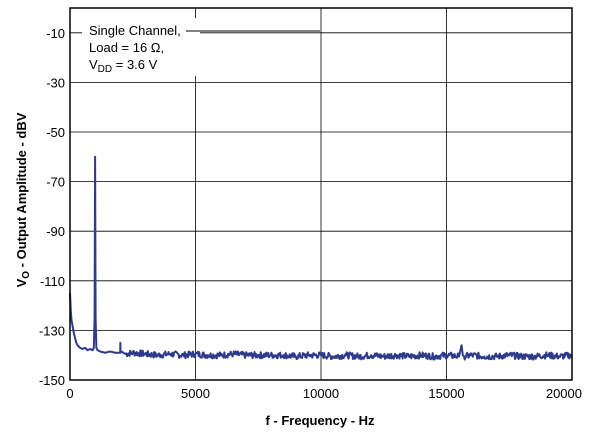 This screenshot has height=432, width=603. Describe the element at coordinates (55, 231) in the screenshot. I see `y-tick-label: -90` at that location.